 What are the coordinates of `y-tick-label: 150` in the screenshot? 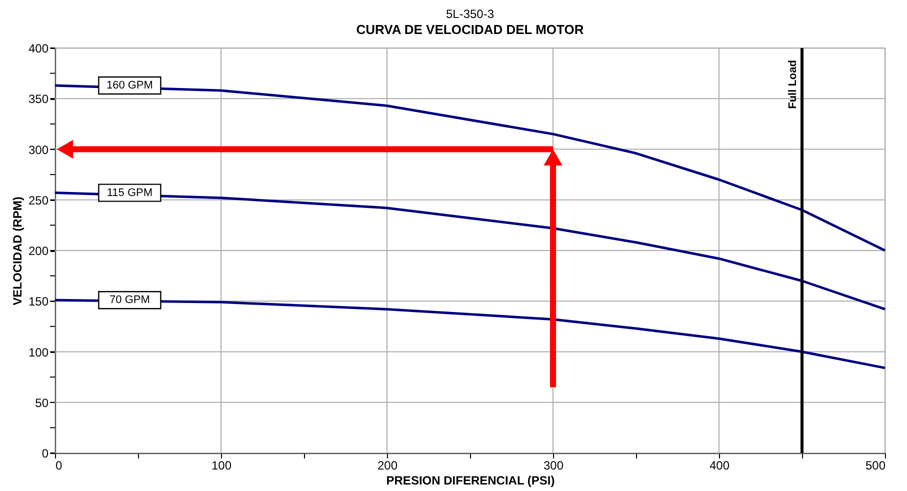 It's located at (38, 301).